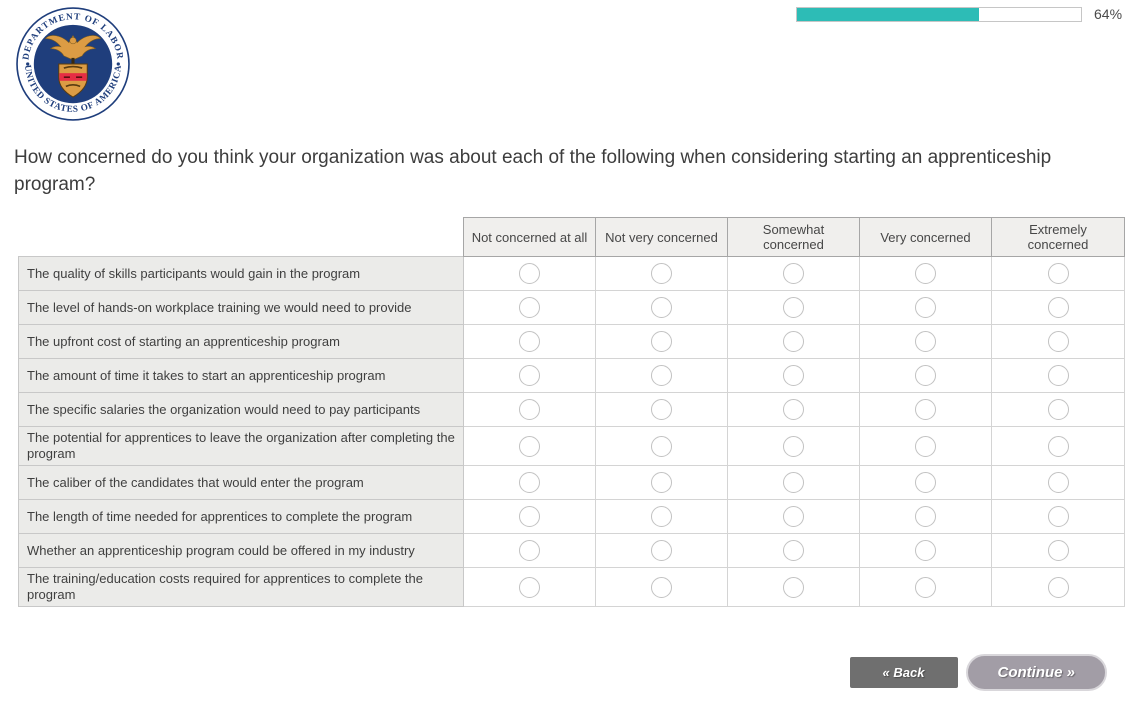  What do you see at coordinates (1036, 672) in the screenshot?
I see `continue-button: Continue »` at bounding box center [1036, 672].